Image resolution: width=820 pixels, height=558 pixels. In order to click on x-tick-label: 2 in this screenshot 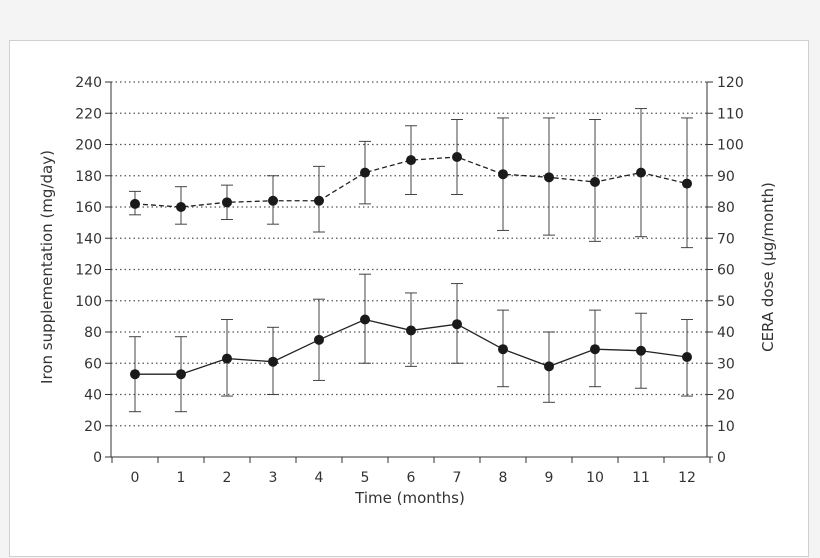, I will do `click(227, 478)`.